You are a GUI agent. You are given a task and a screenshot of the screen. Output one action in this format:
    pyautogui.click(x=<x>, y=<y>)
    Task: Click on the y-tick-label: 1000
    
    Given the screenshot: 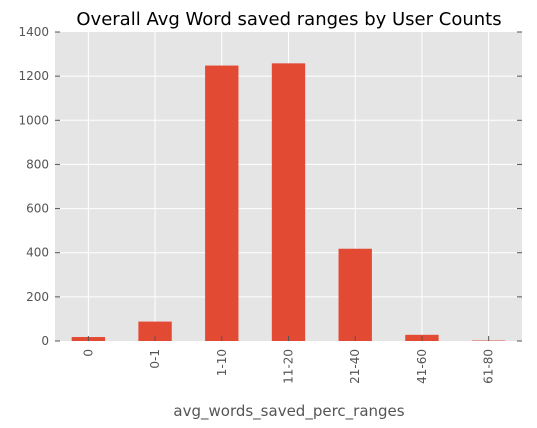 What is the action you would take?
    pyautogui.click(x=33, y=120)
    